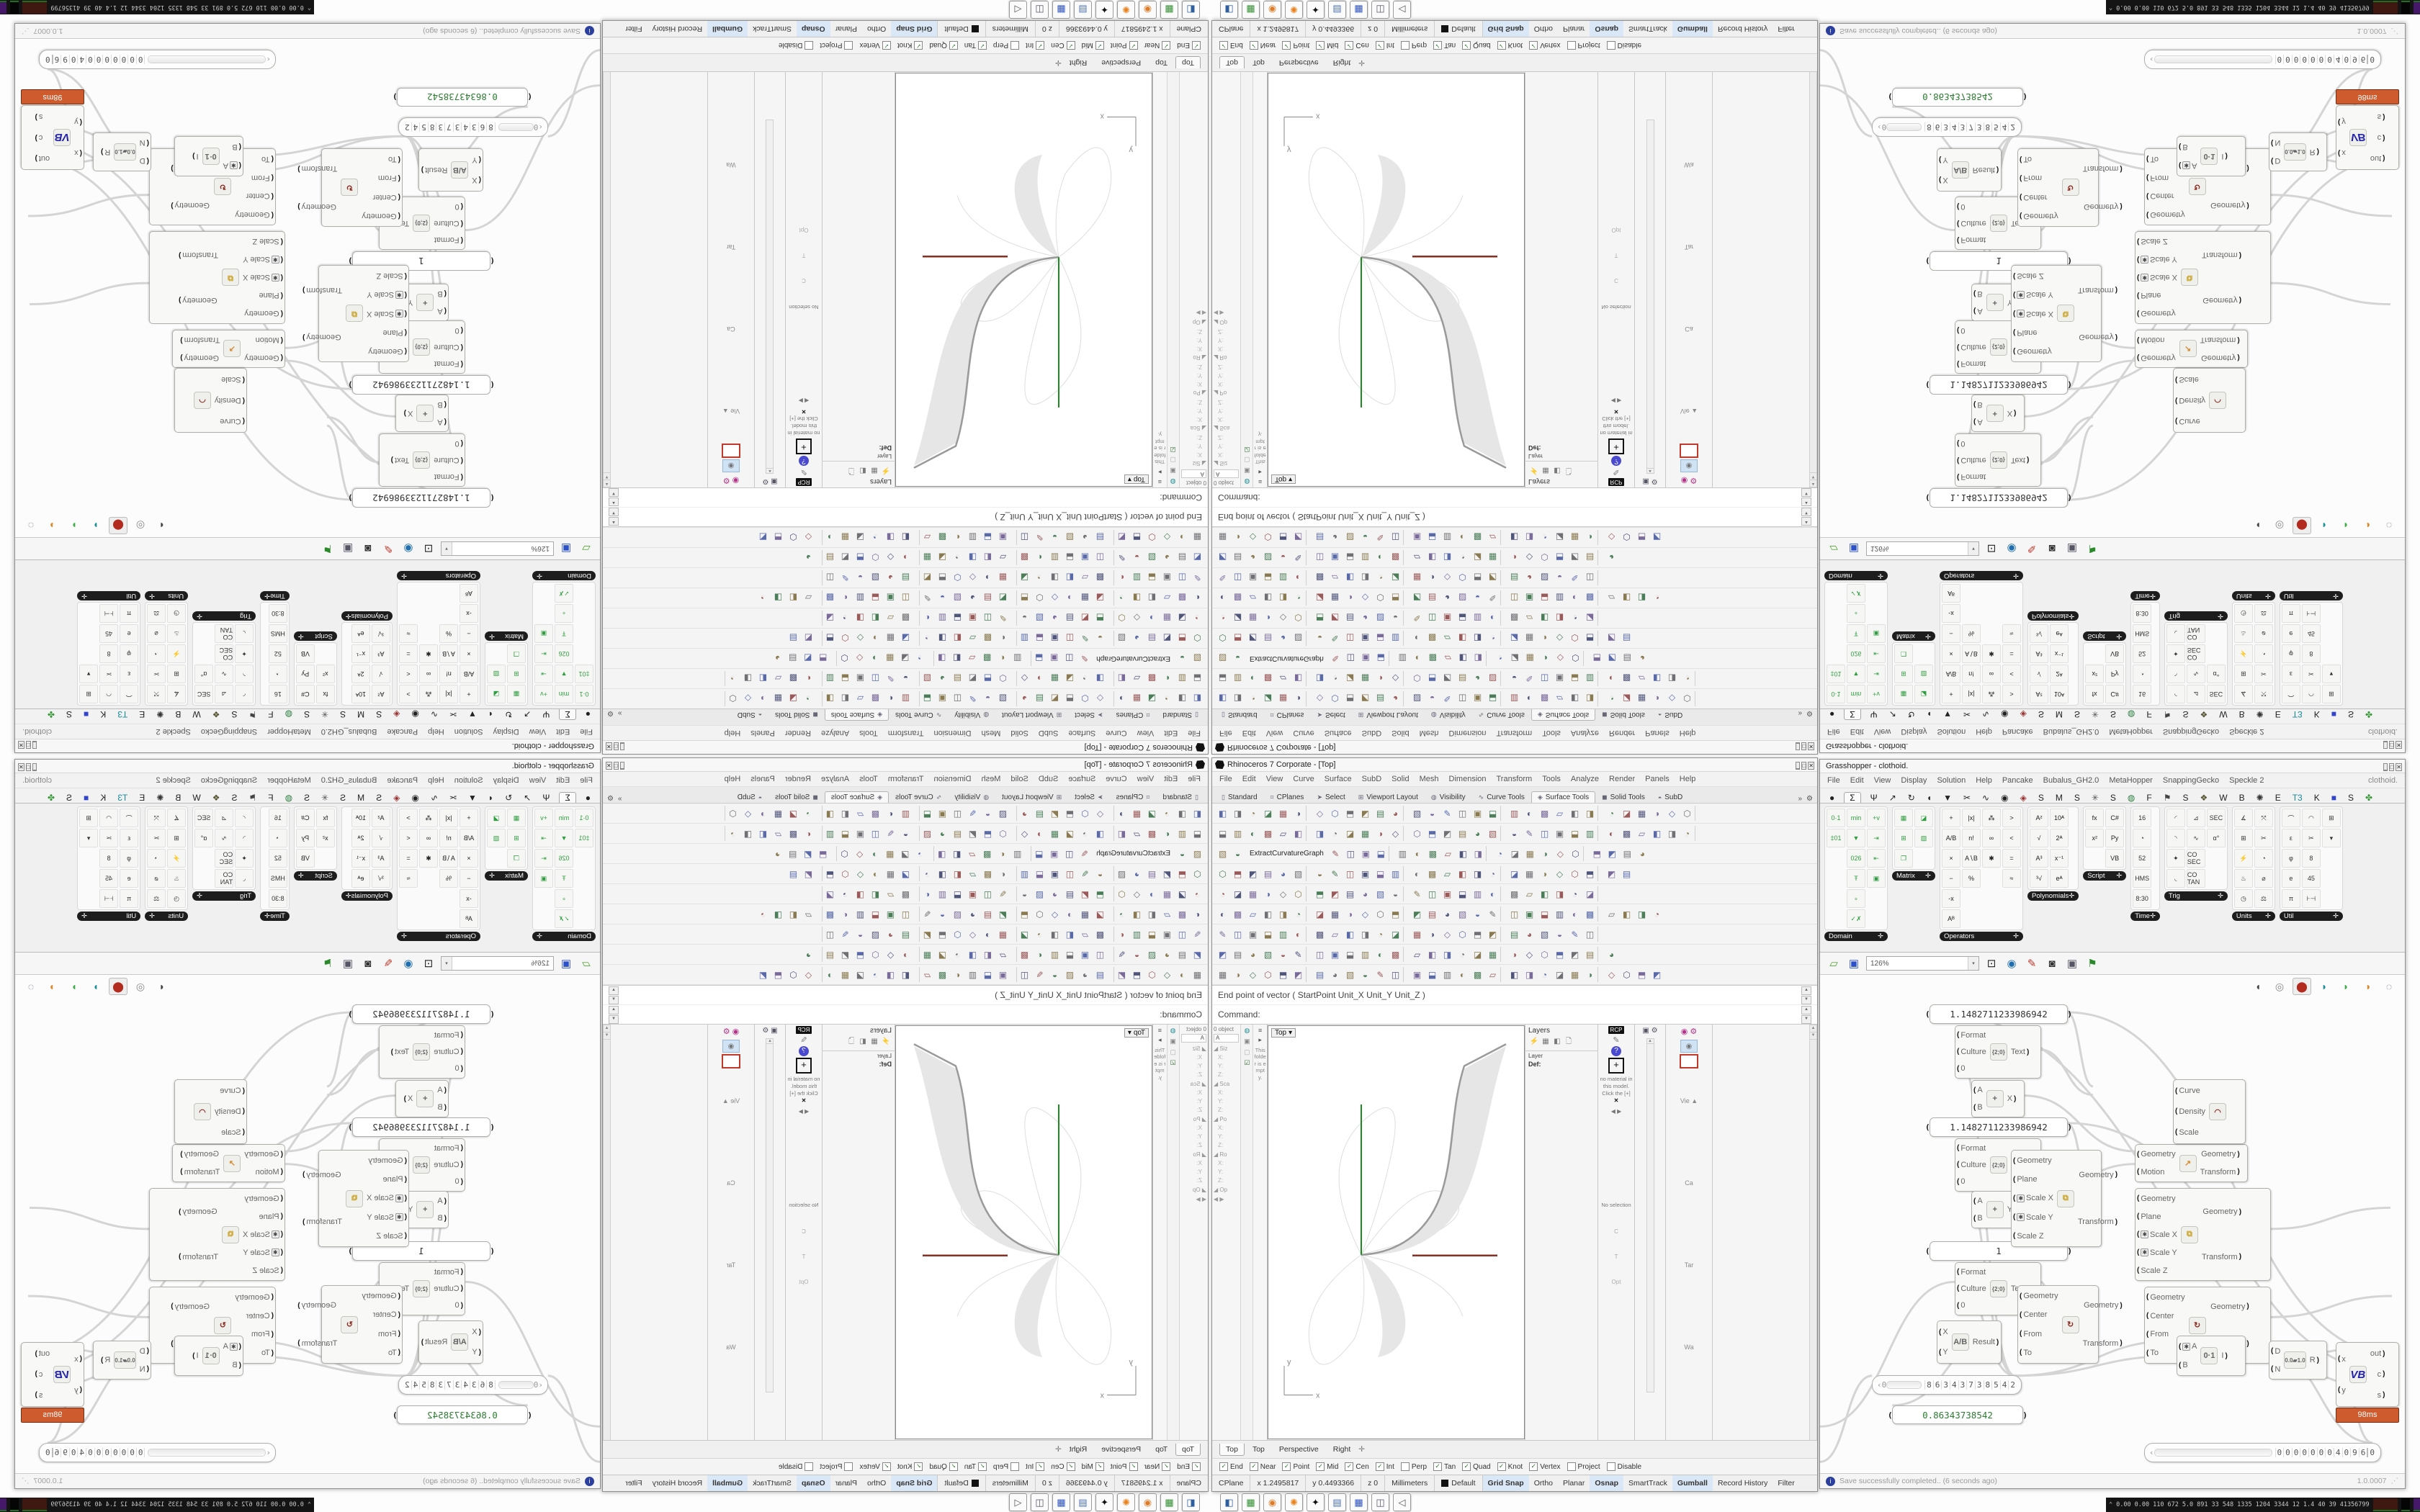 This screenshot has width=2420, height=1512. I want to click on osnap-near: ✓ Near, so click(1262, 45).